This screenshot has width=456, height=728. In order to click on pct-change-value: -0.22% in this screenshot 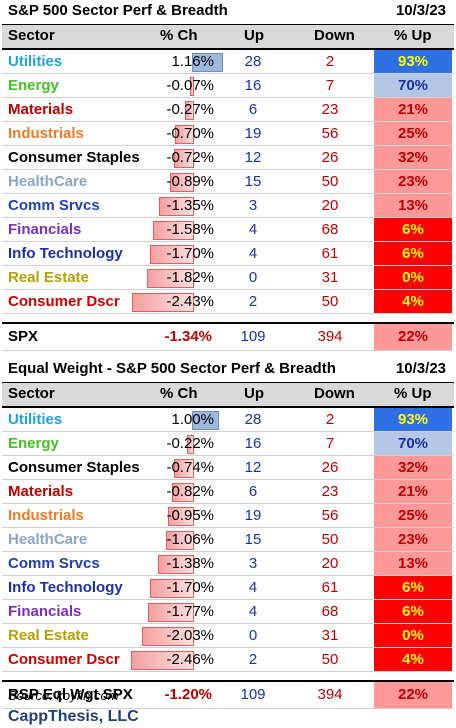, I will do `click(190, 443)`.